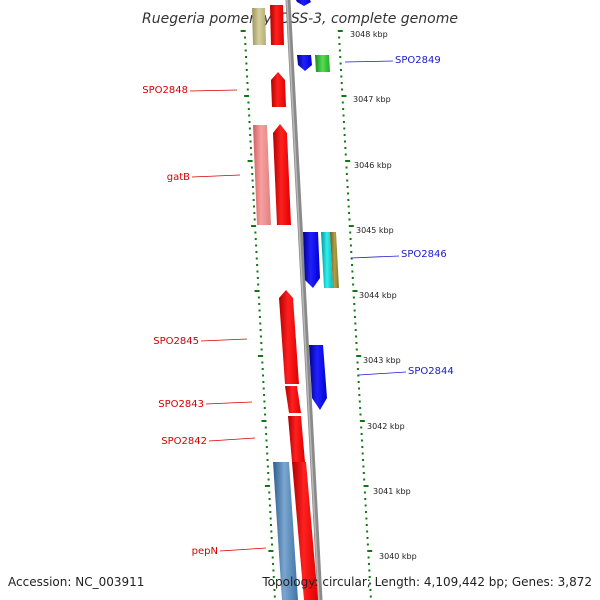 Image resolution: width=600 pixels, height=600 pixels. I want to click on gene-gatb-light, so click(262, 175).